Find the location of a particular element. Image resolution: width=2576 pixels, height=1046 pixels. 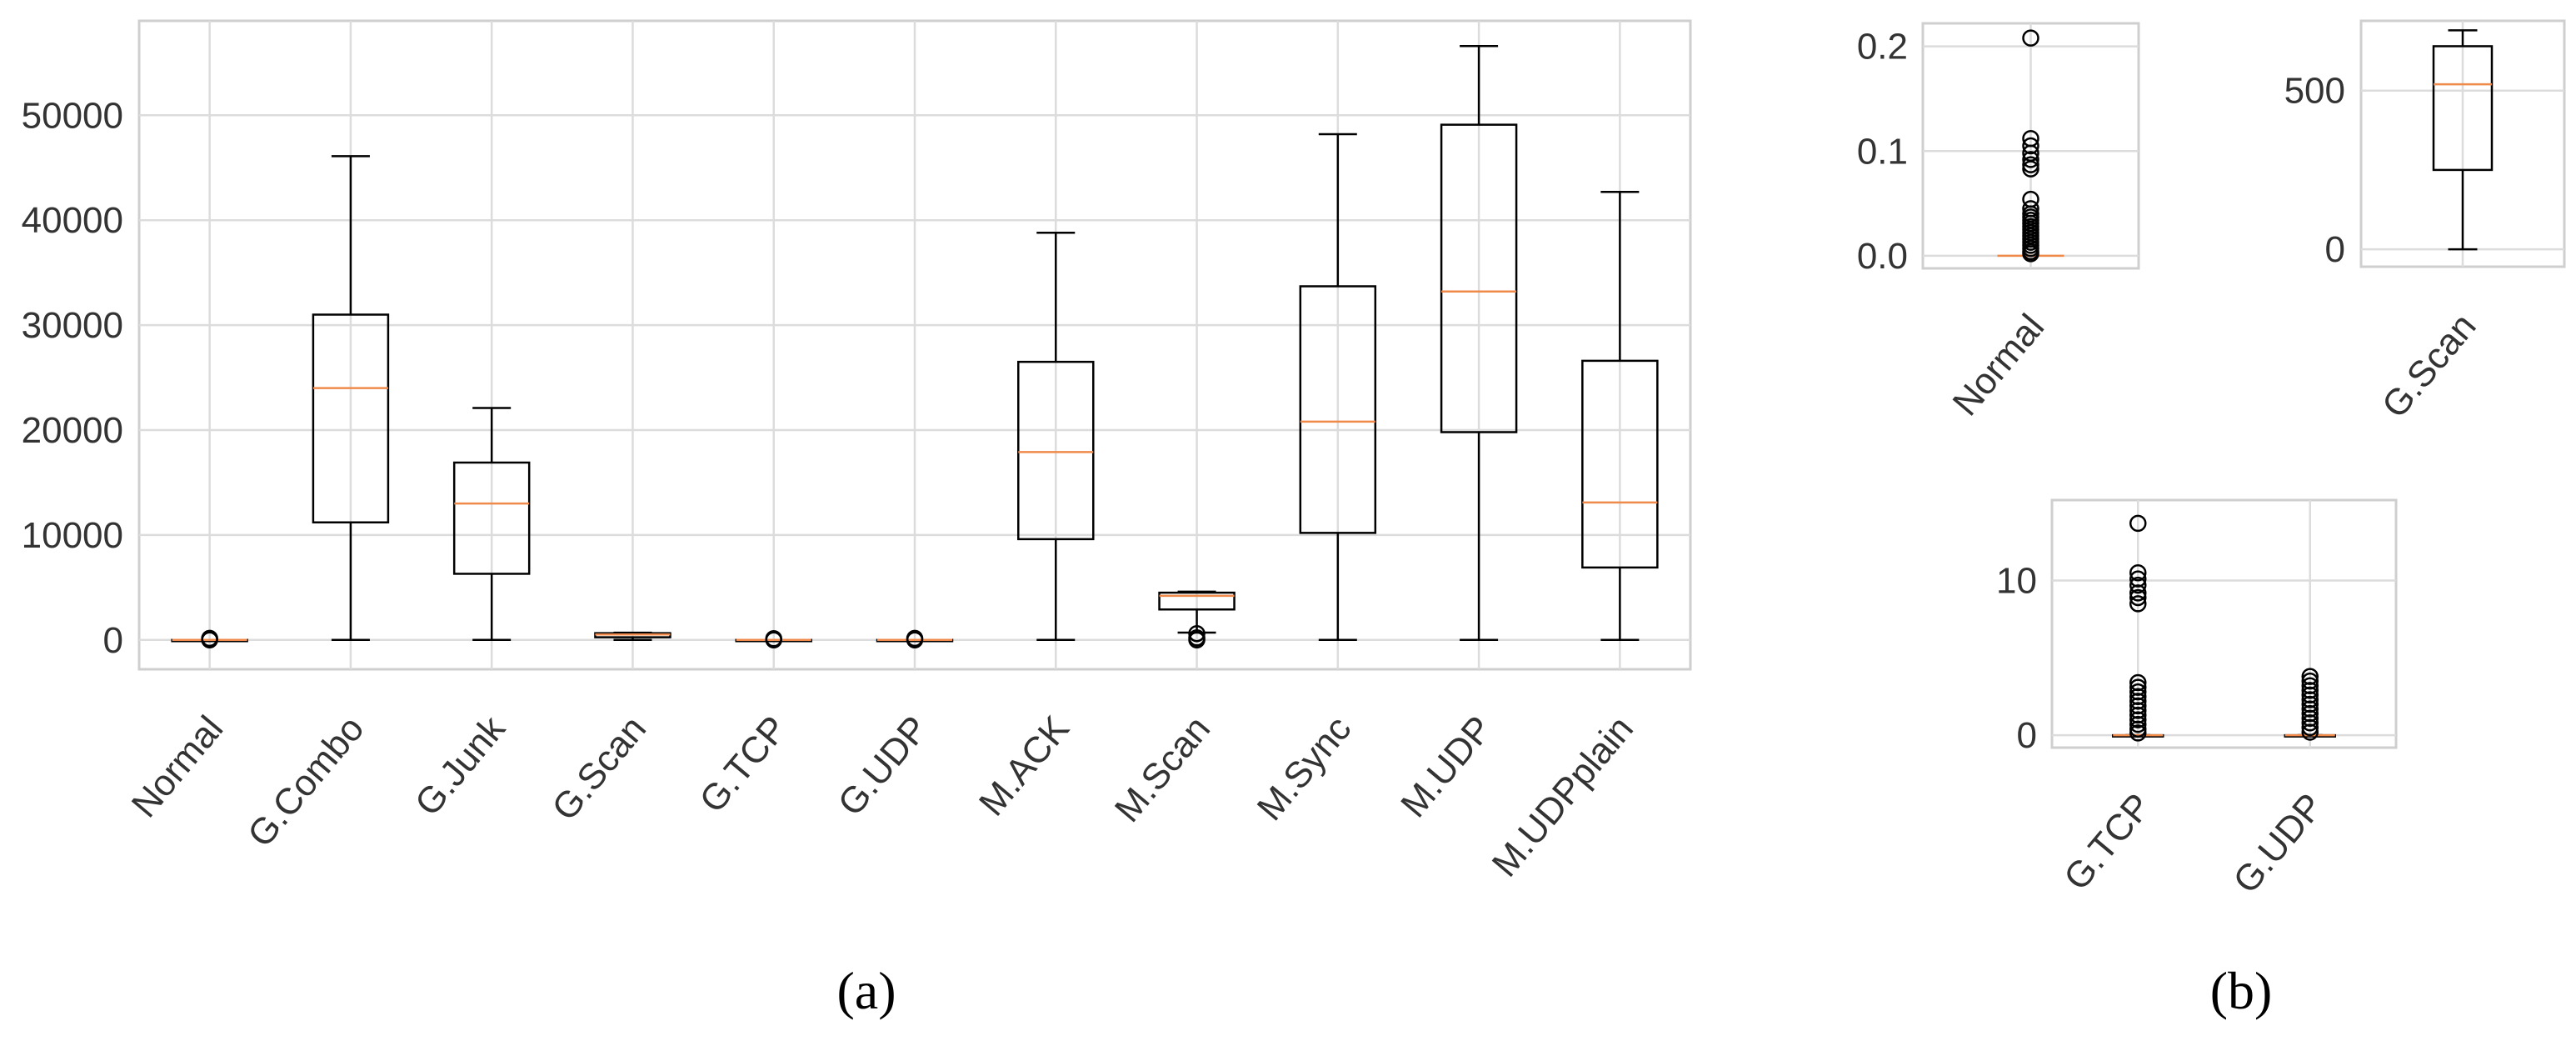

box-m-sync is located at coordinates (1338, 387).